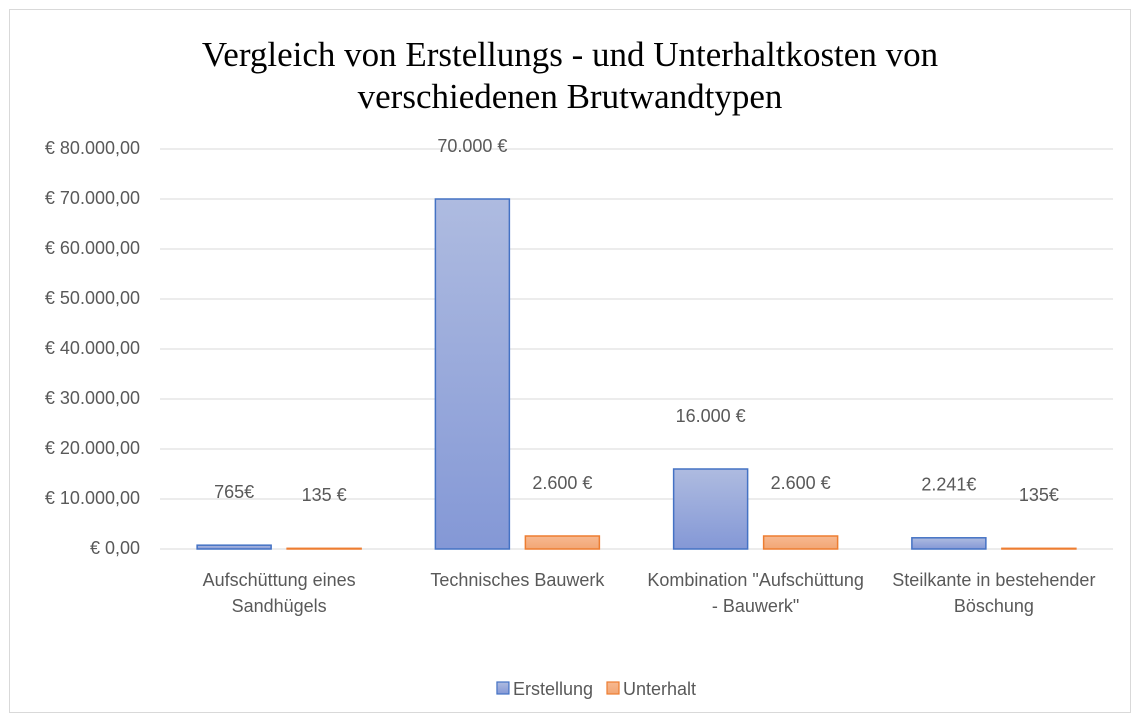  Describe the element at coordinates (92, 148) in the screenshot. I see `y-tick-label: € 80.000,00` at that location.